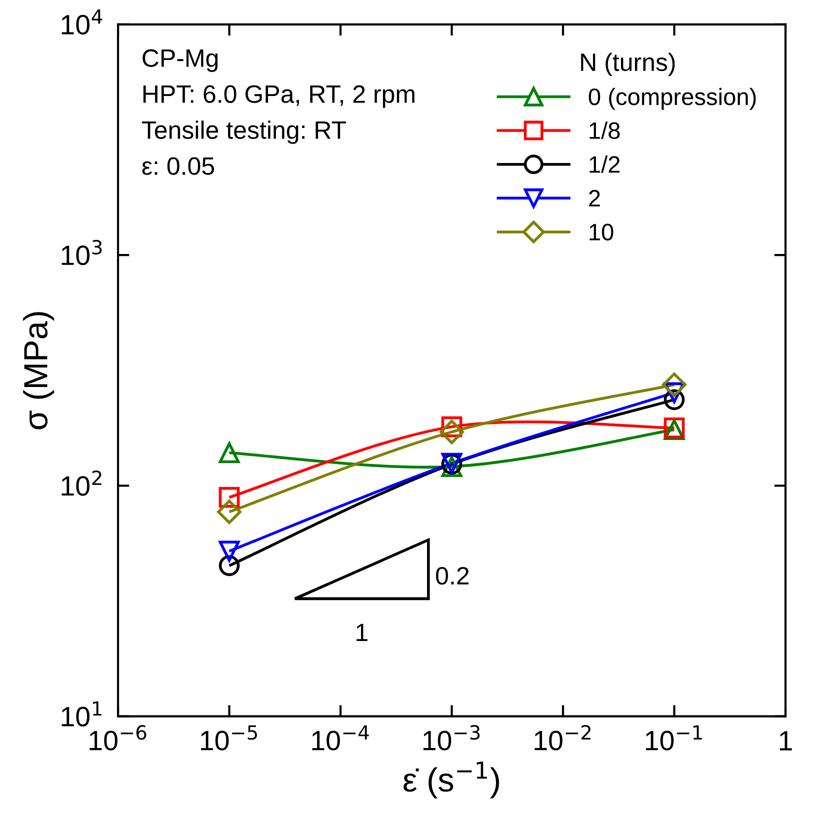 This screenshot has width=814, height=814. What do you see at coordinates (562, 737) in the screenshot?
I see `x-tick-label: 10$^{−2}$` at bounding box center [562, 737].